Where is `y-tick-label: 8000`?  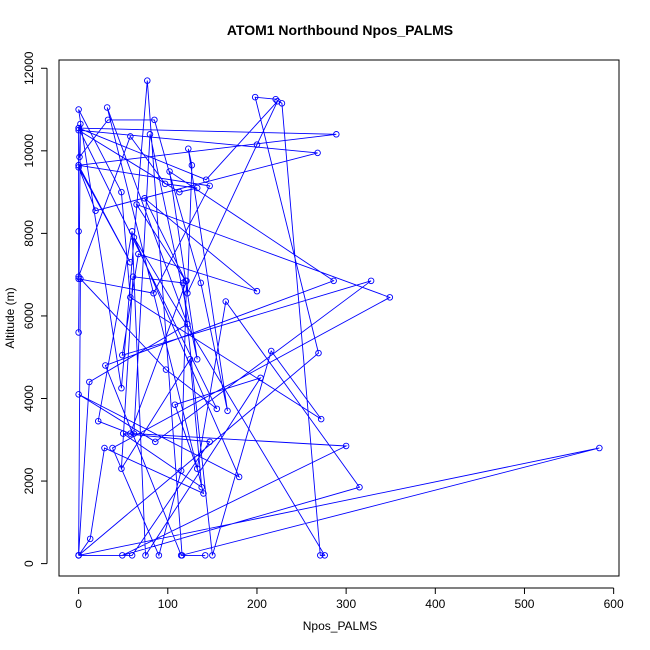 y-tick-label: 8000 is located at coordinates (29, 233).